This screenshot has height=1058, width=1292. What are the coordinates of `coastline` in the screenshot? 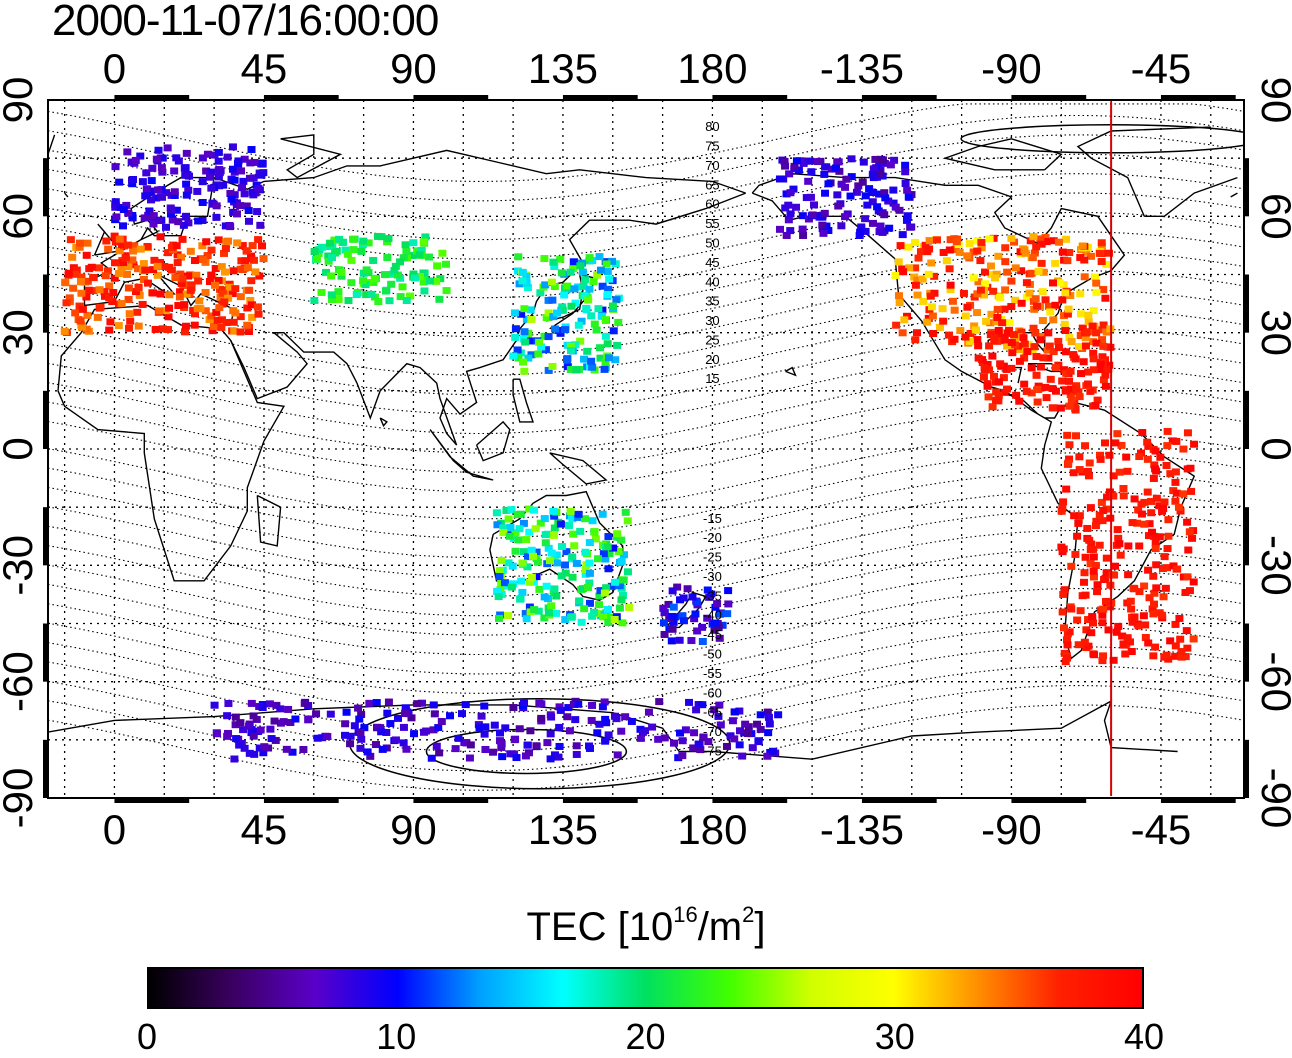 It's located at (578, 468).